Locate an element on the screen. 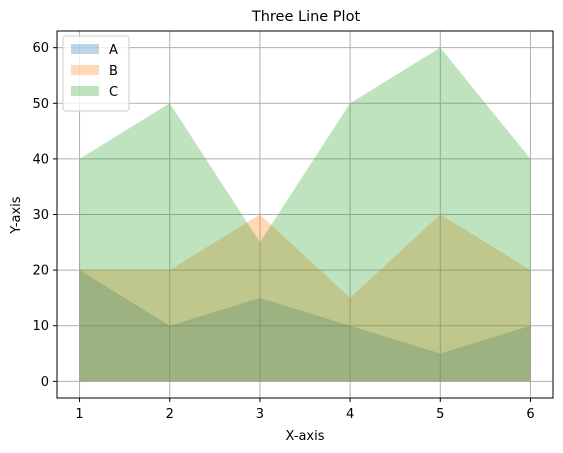  x-axis-ticks: 1 2 3 4 5 6 is located at coordinates (305, 410).